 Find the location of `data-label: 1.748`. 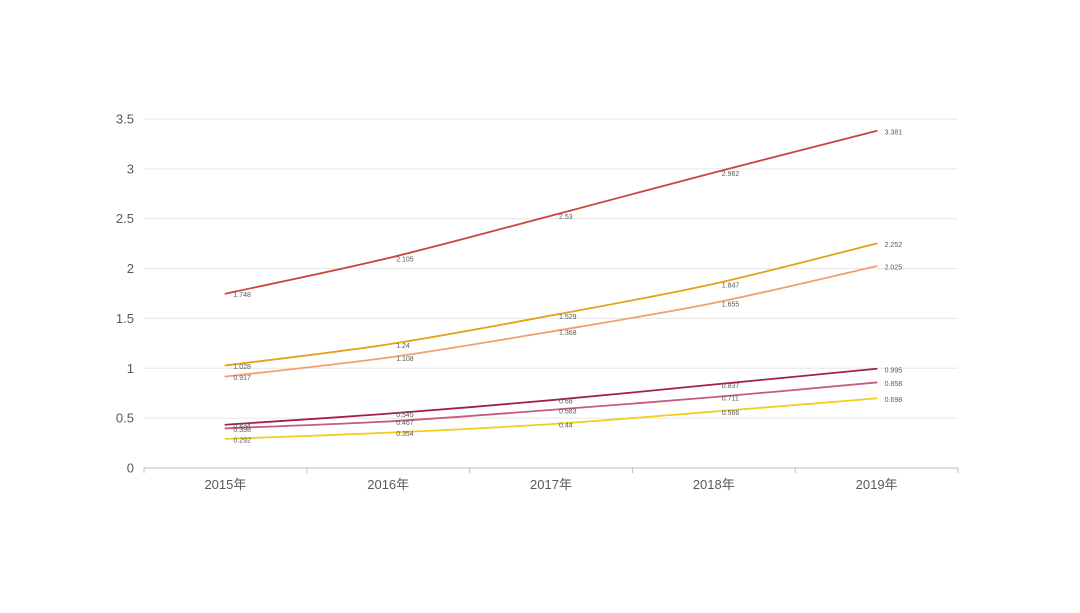

data-label: 1.748 is located at coordinates (242, 295).